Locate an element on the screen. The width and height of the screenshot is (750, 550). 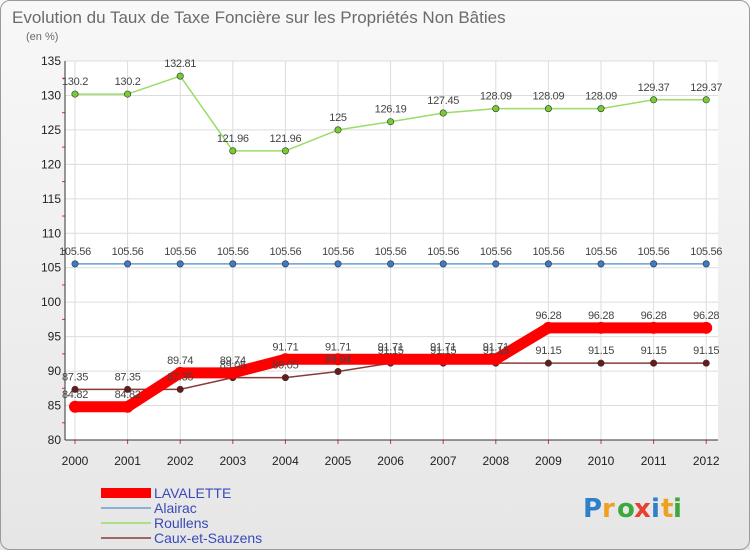
x-tick-label: 2003 is located at coordinates (232, 461).